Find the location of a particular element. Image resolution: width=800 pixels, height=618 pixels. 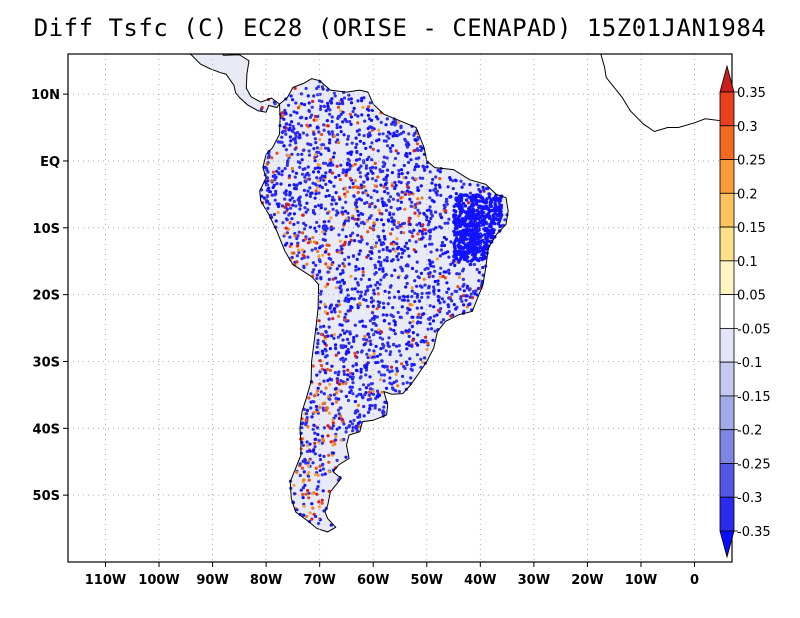

colorbar-label: 0.25 is located at coordinates (751, 161).